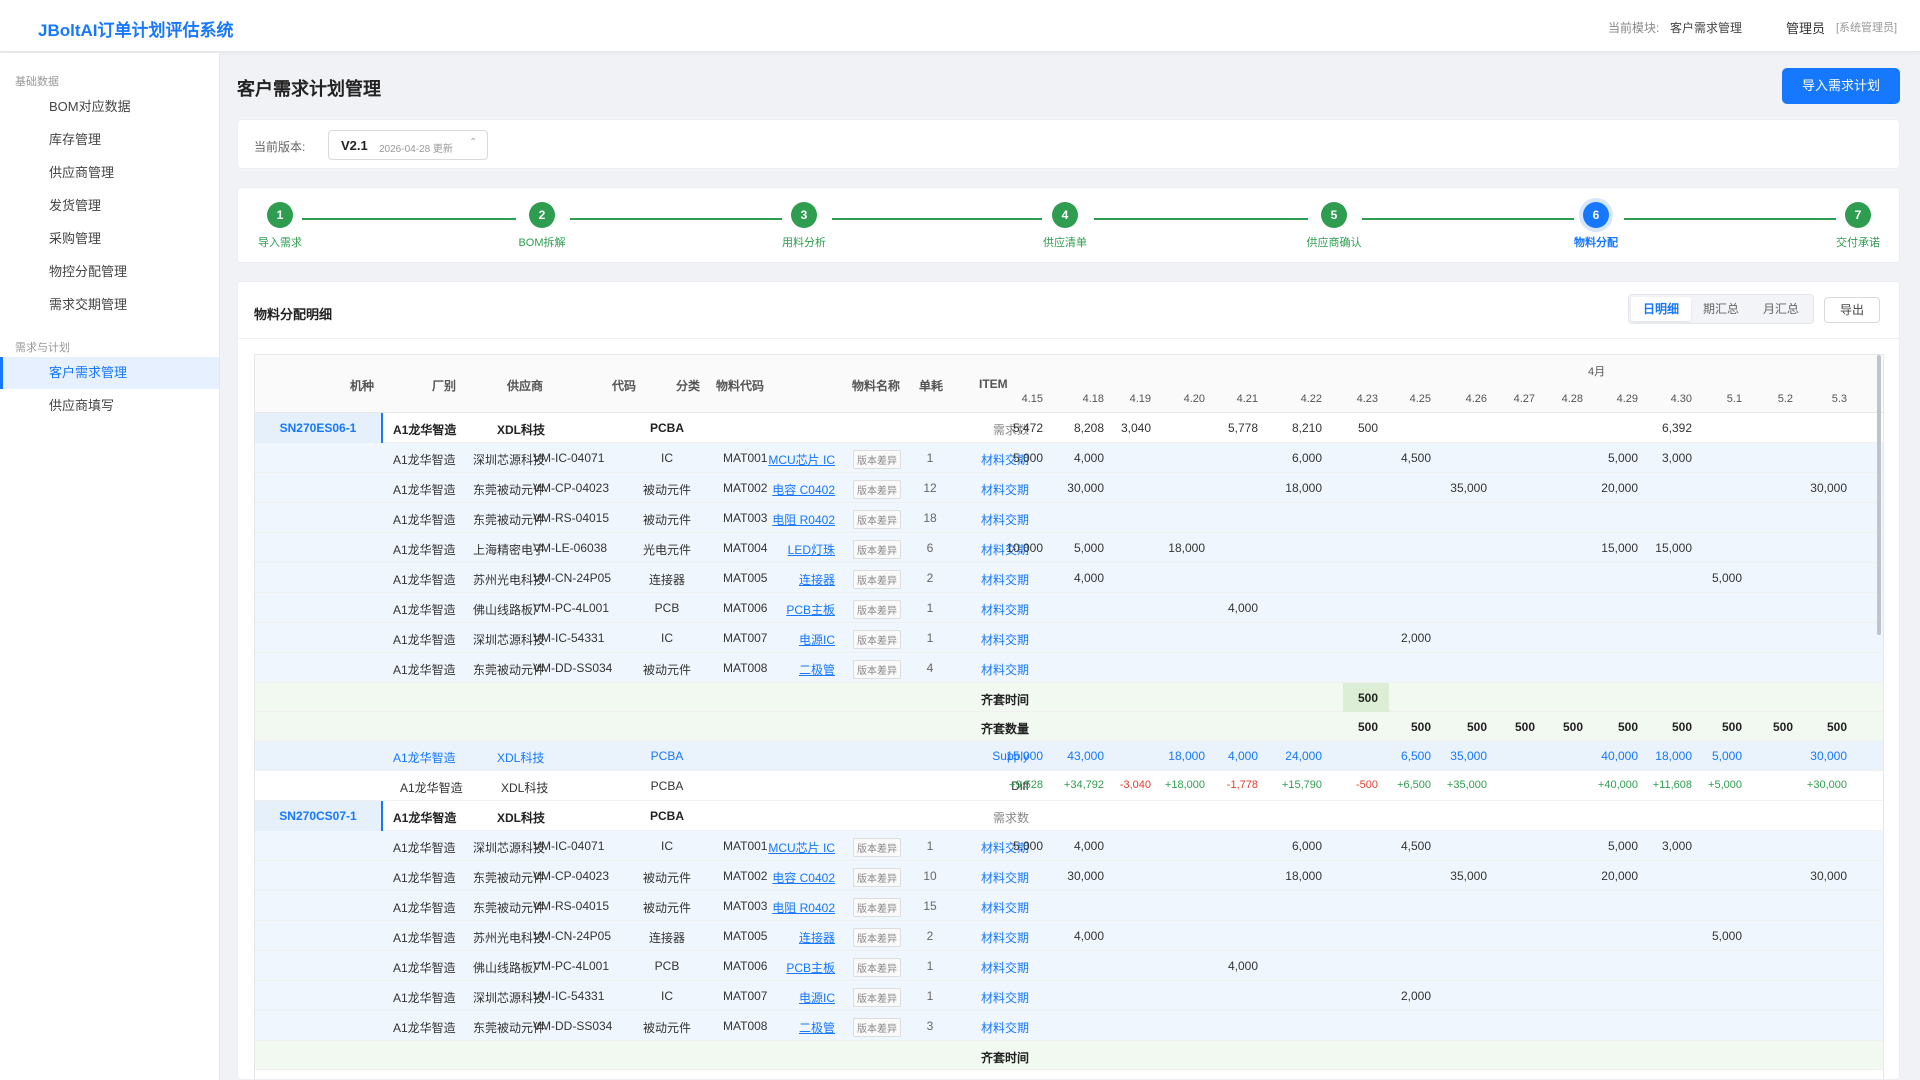  I want to click on date-column-header: 5.2, so click(1785, 399).